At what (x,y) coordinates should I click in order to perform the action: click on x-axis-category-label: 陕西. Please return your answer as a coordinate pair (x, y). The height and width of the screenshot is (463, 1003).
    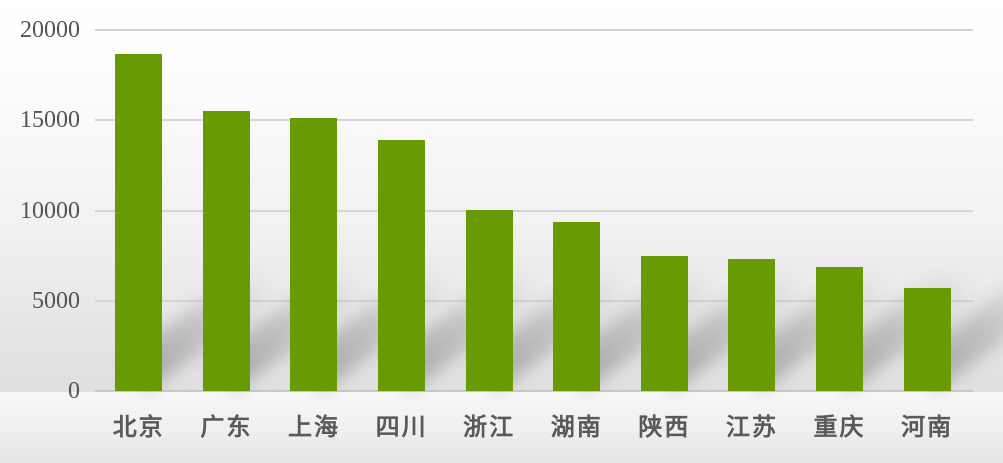
    Looking at the image, I should click on (664, 427).